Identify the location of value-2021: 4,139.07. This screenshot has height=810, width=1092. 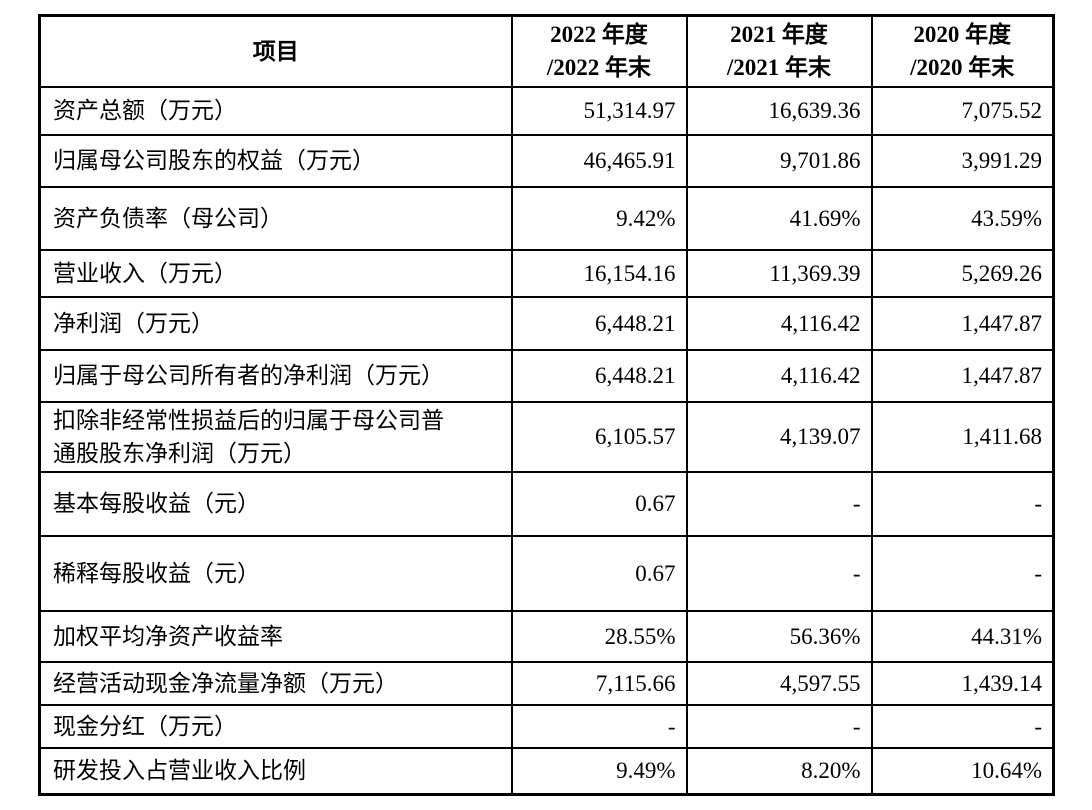
(779, 436).